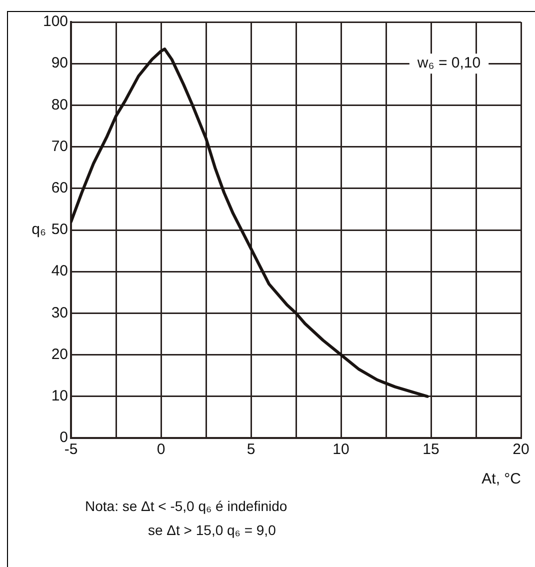 The height and width of the screenshot is (567, 535). Describe the element at coordinates (55, 21) in the screenshot. I see `y-tick-label: 100` at that location.